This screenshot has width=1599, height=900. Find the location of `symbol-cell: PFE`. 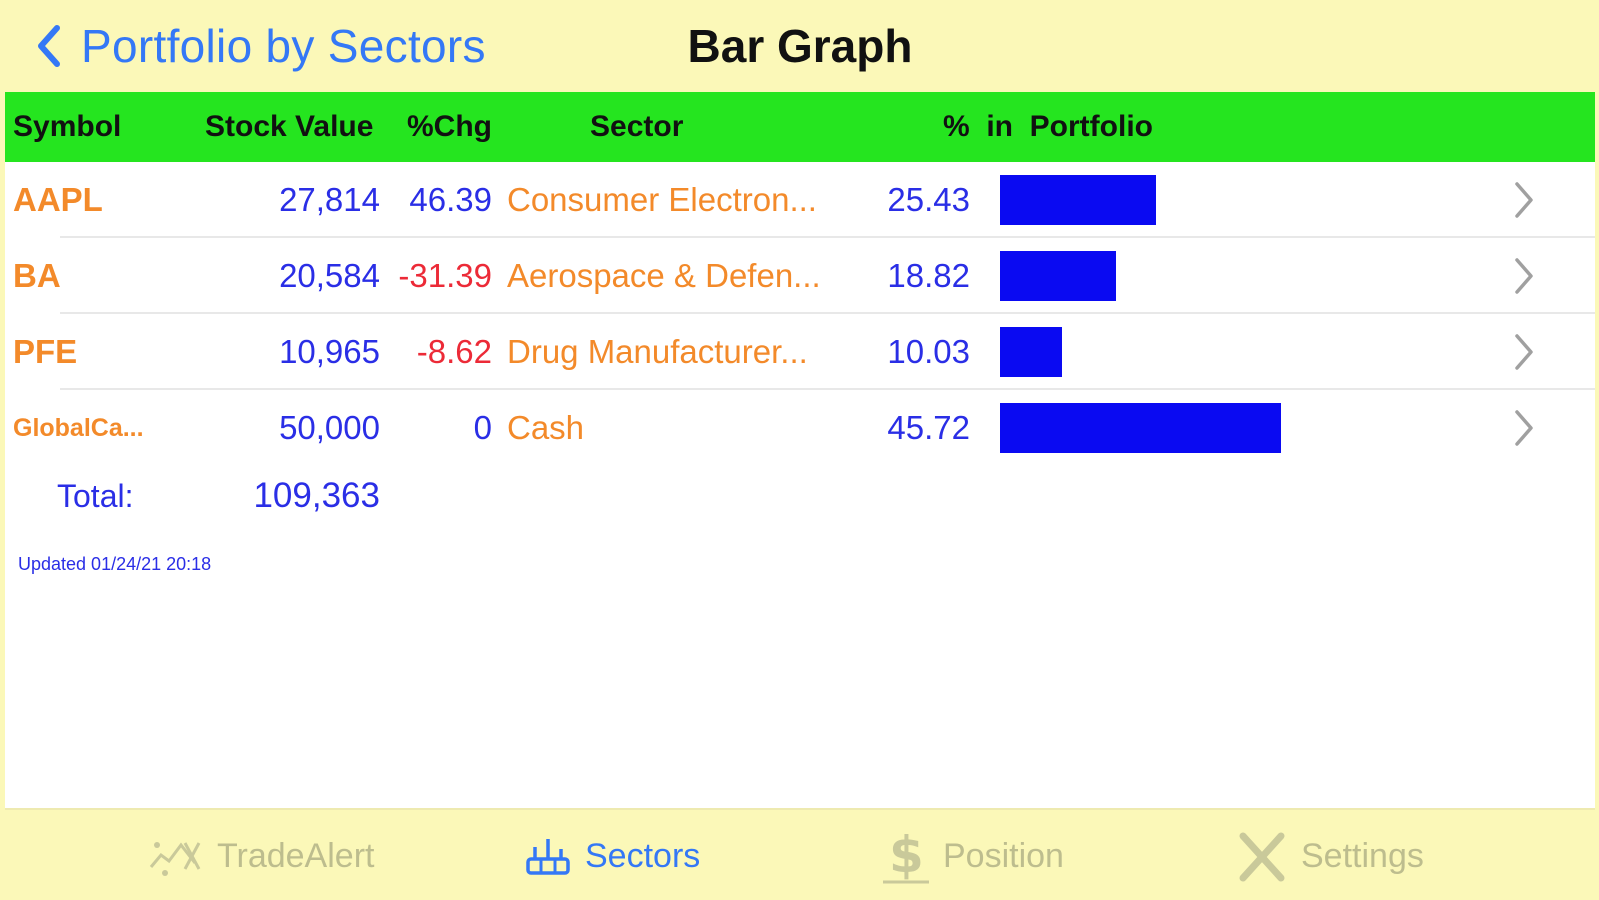

symbol-cell: PFE is located at coordinates (45, 351).